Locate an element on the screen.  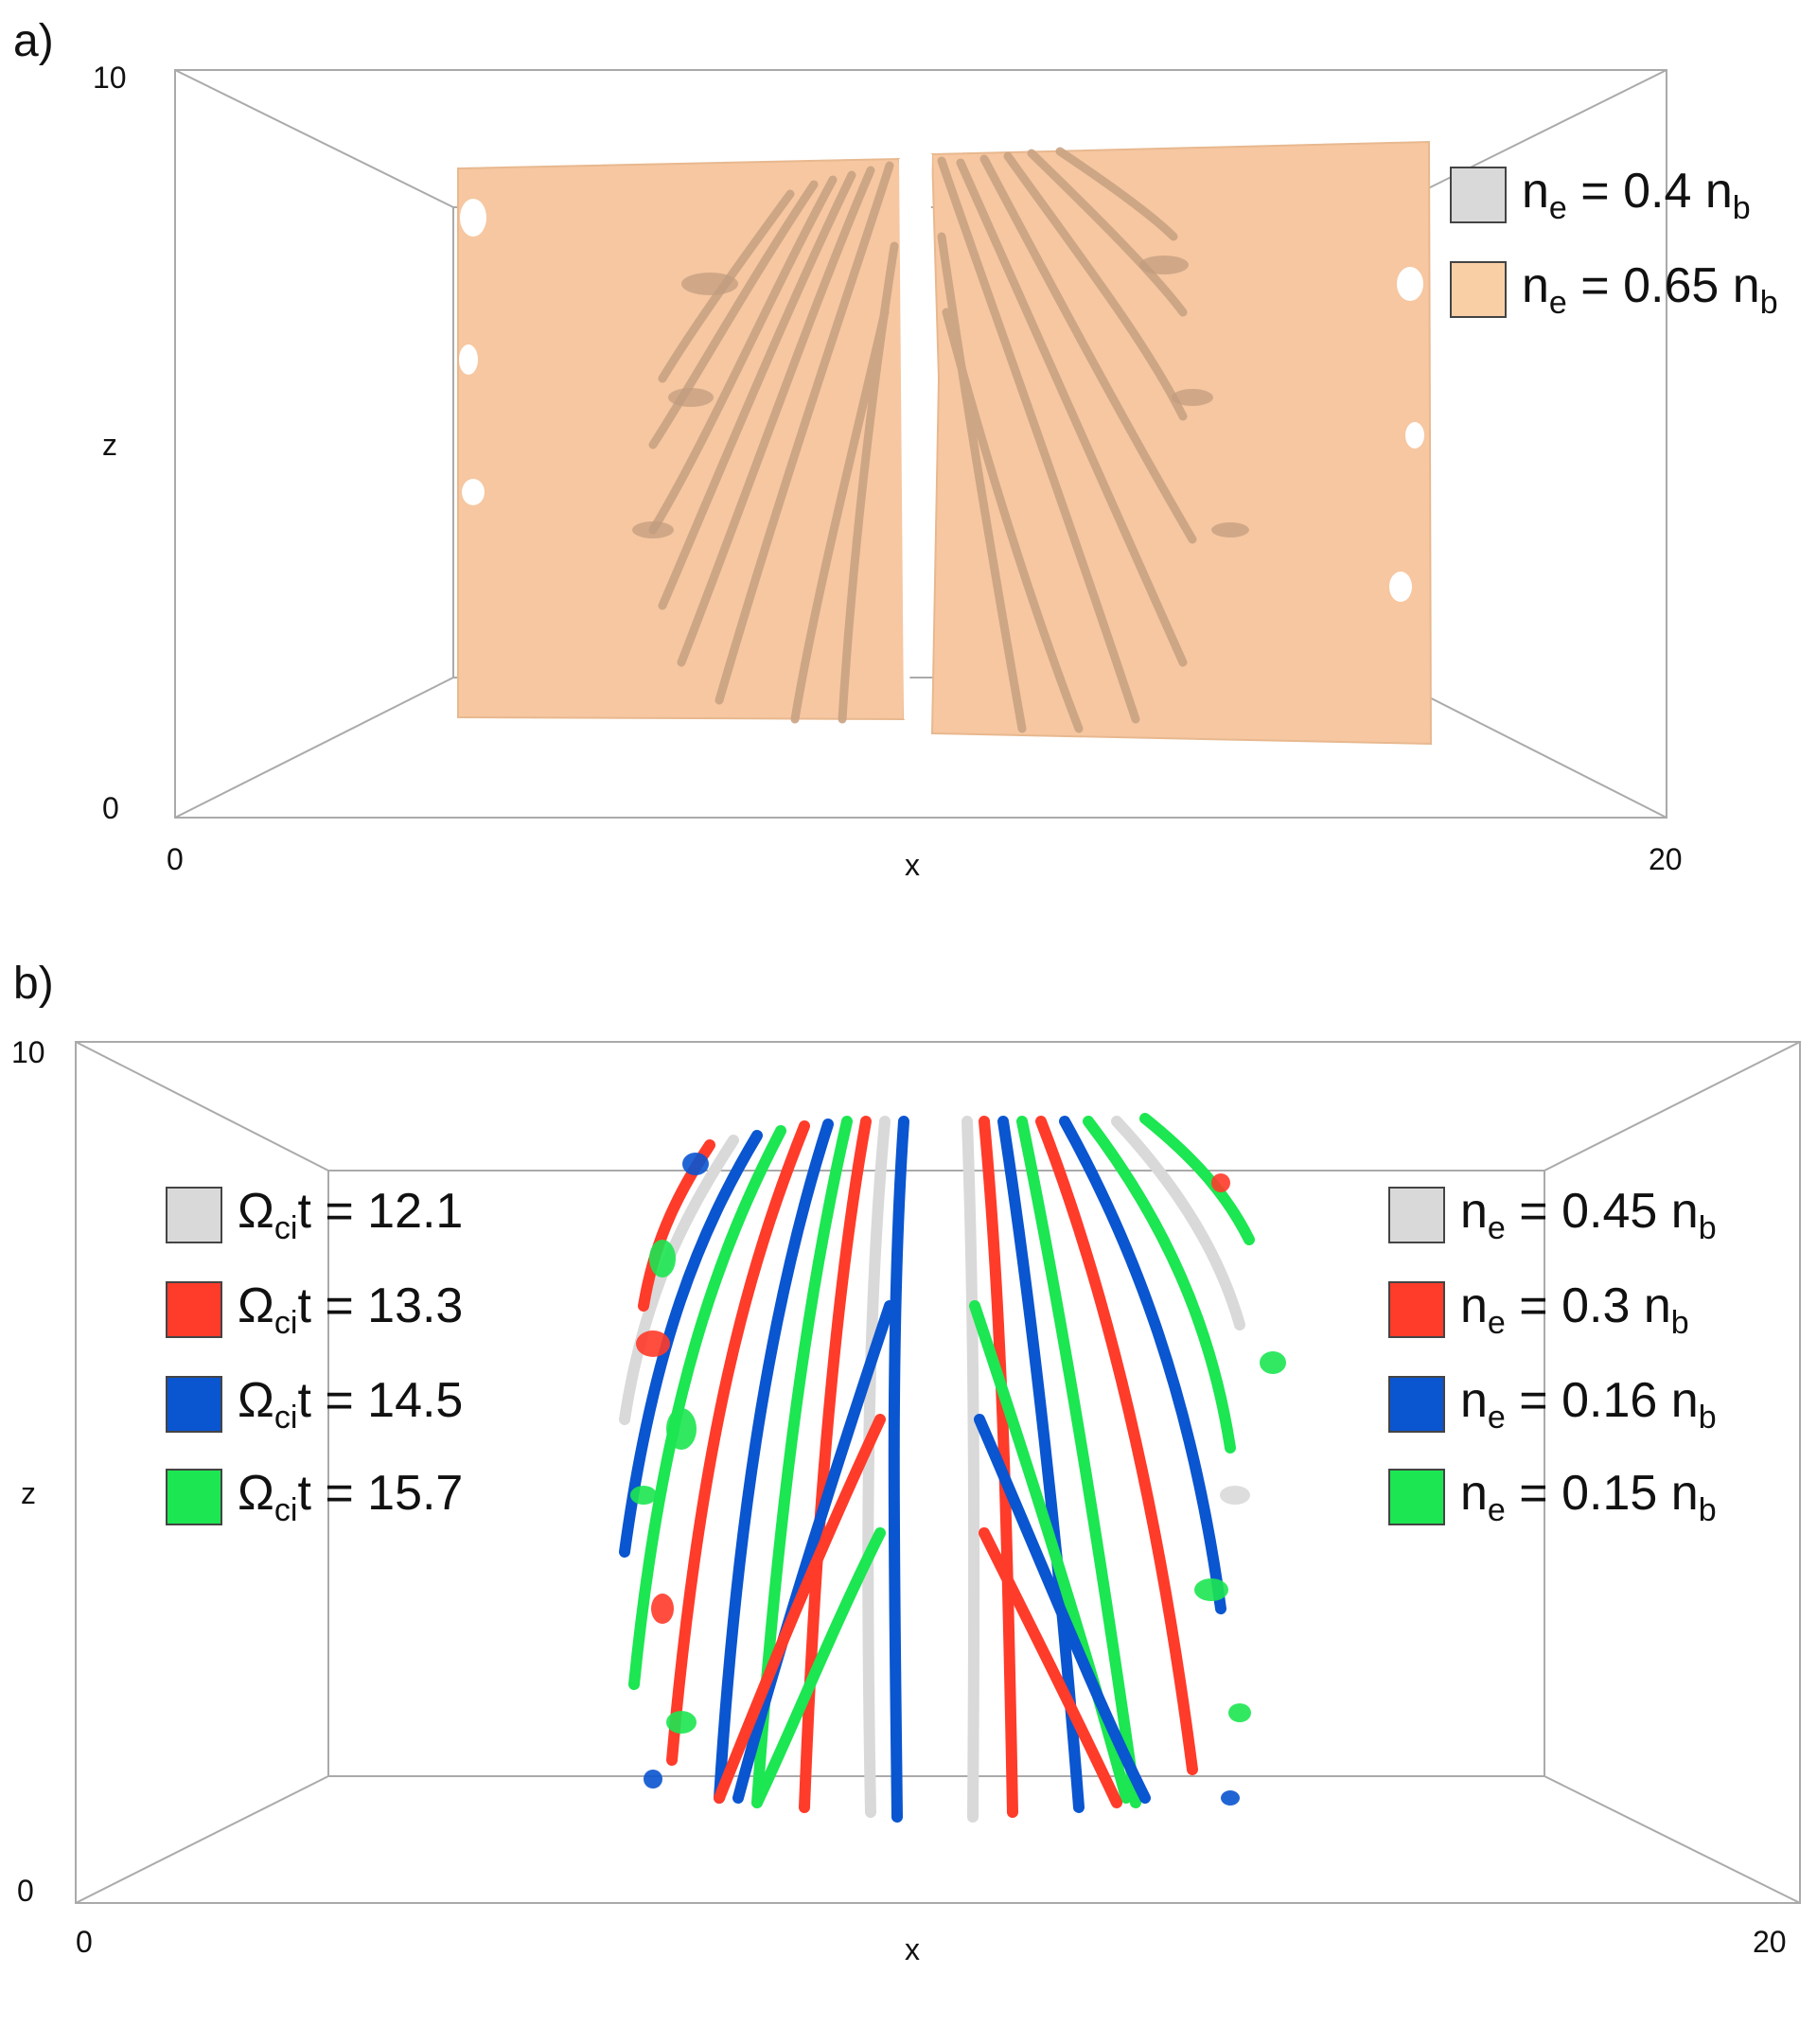
panel-b-density-legend-item: ne = 0.15 nb is located at coordinates (1552, 1497).